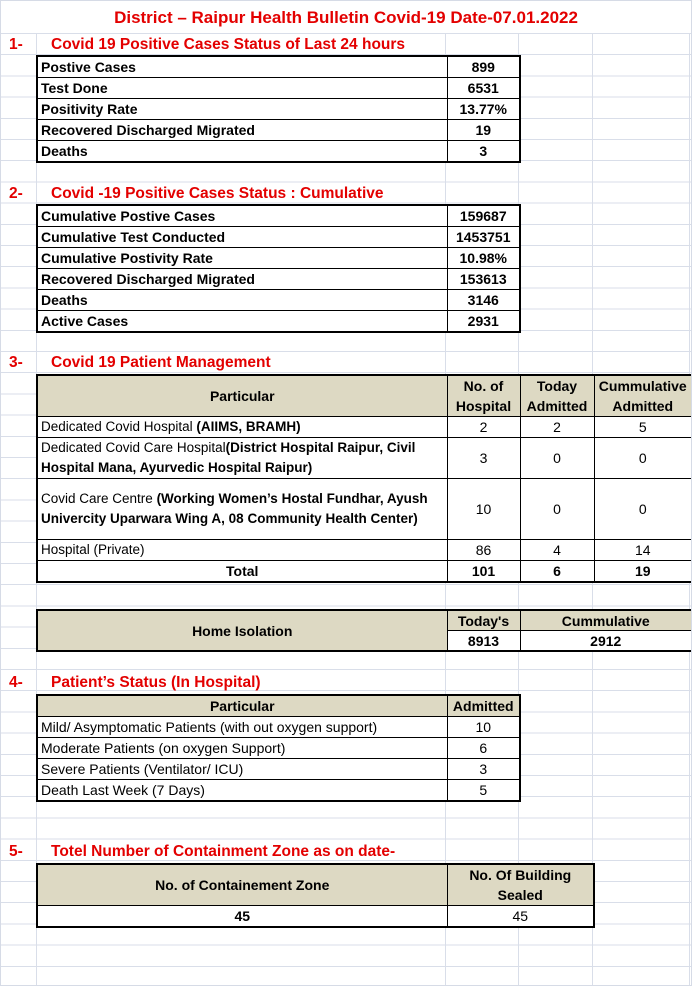 The height and width of the screenshot is (986, 692). I want to click on section-3-heading: 3- Covid 19 Patient Management, so click(346, 362).